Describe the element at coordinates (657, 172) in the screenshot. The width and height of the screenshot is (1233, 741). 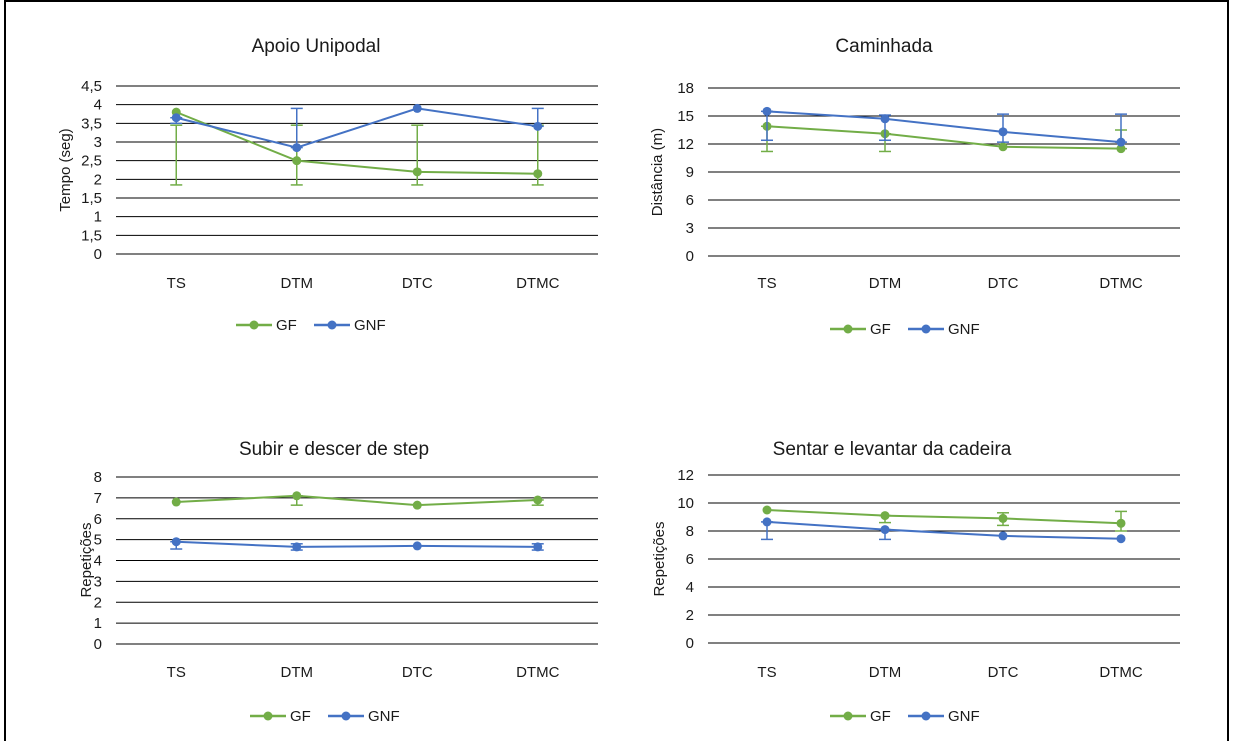
I see `y-axis-label: Distância (m)` at that location.